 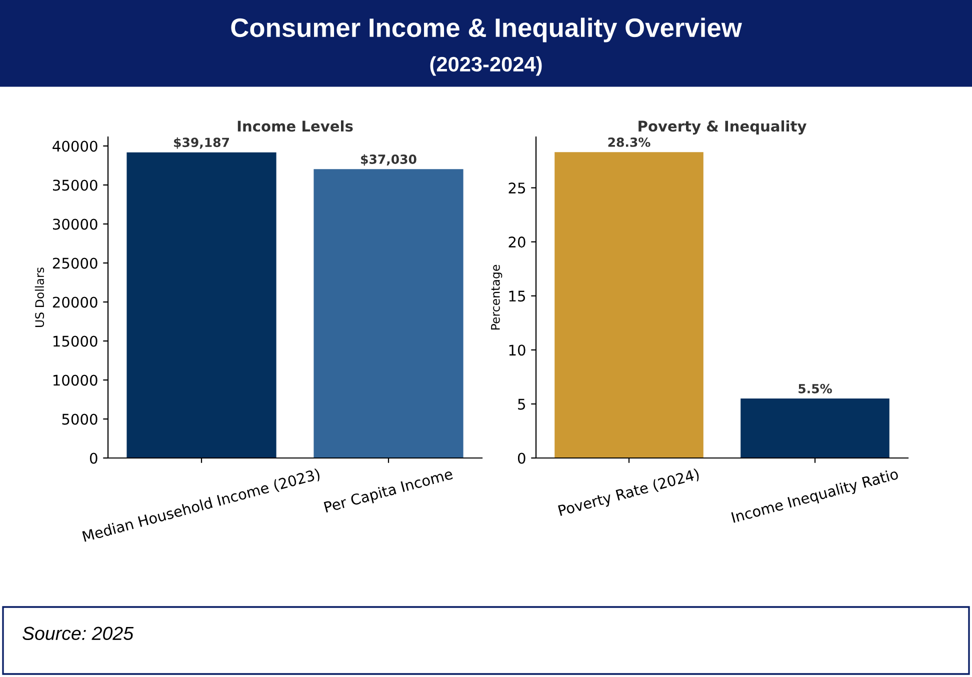 What do you see at coordinates (722, 127) in the screenshot?
I see `chart-title: Poverty & Inequality` at bounding box center [722, 127].